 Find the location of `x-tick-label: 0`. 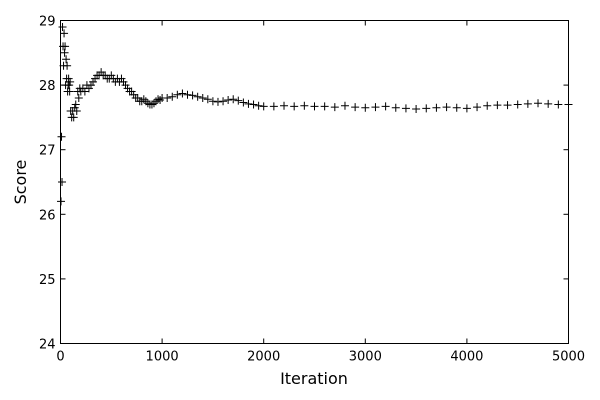

x-tick-label: 0 is located at coordinates (60, 357).